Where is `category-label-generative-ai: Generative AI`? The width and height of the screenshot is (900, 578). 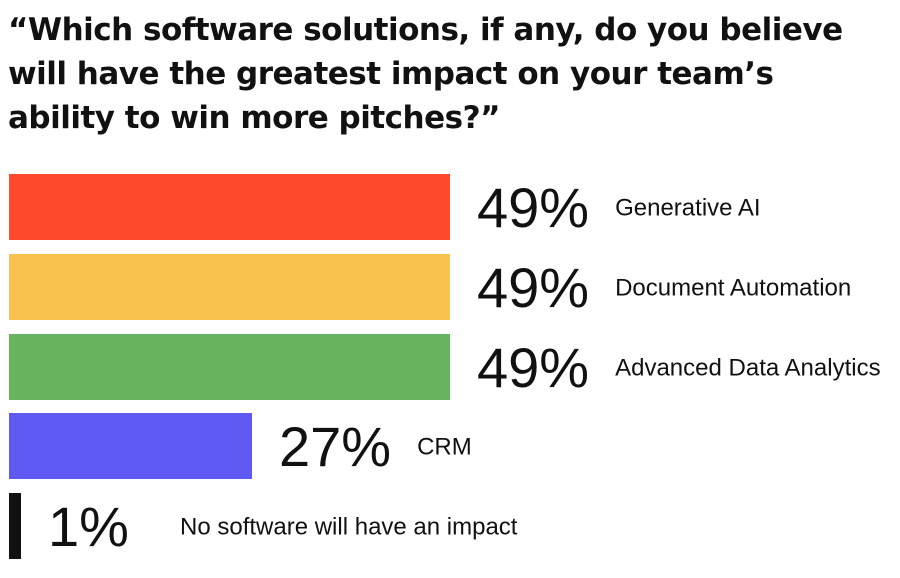
category-label-generative-ai: Generative AI is located at coordinates (687, 207).